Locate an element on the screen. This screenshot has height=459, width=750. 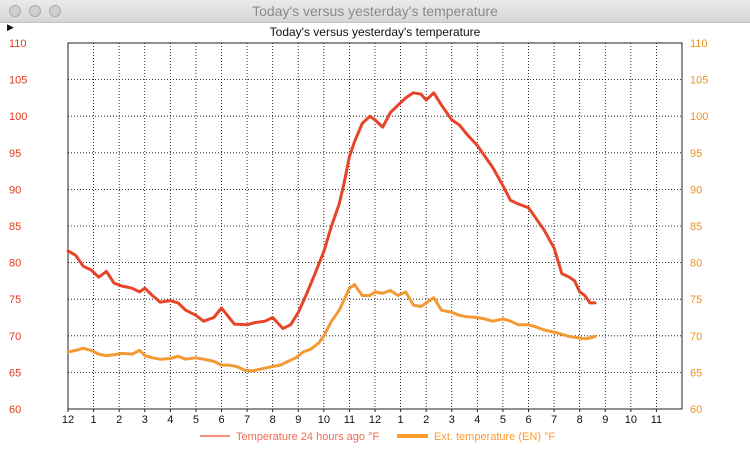
left-tick-label: 70 is located at coordinates (15, 337).